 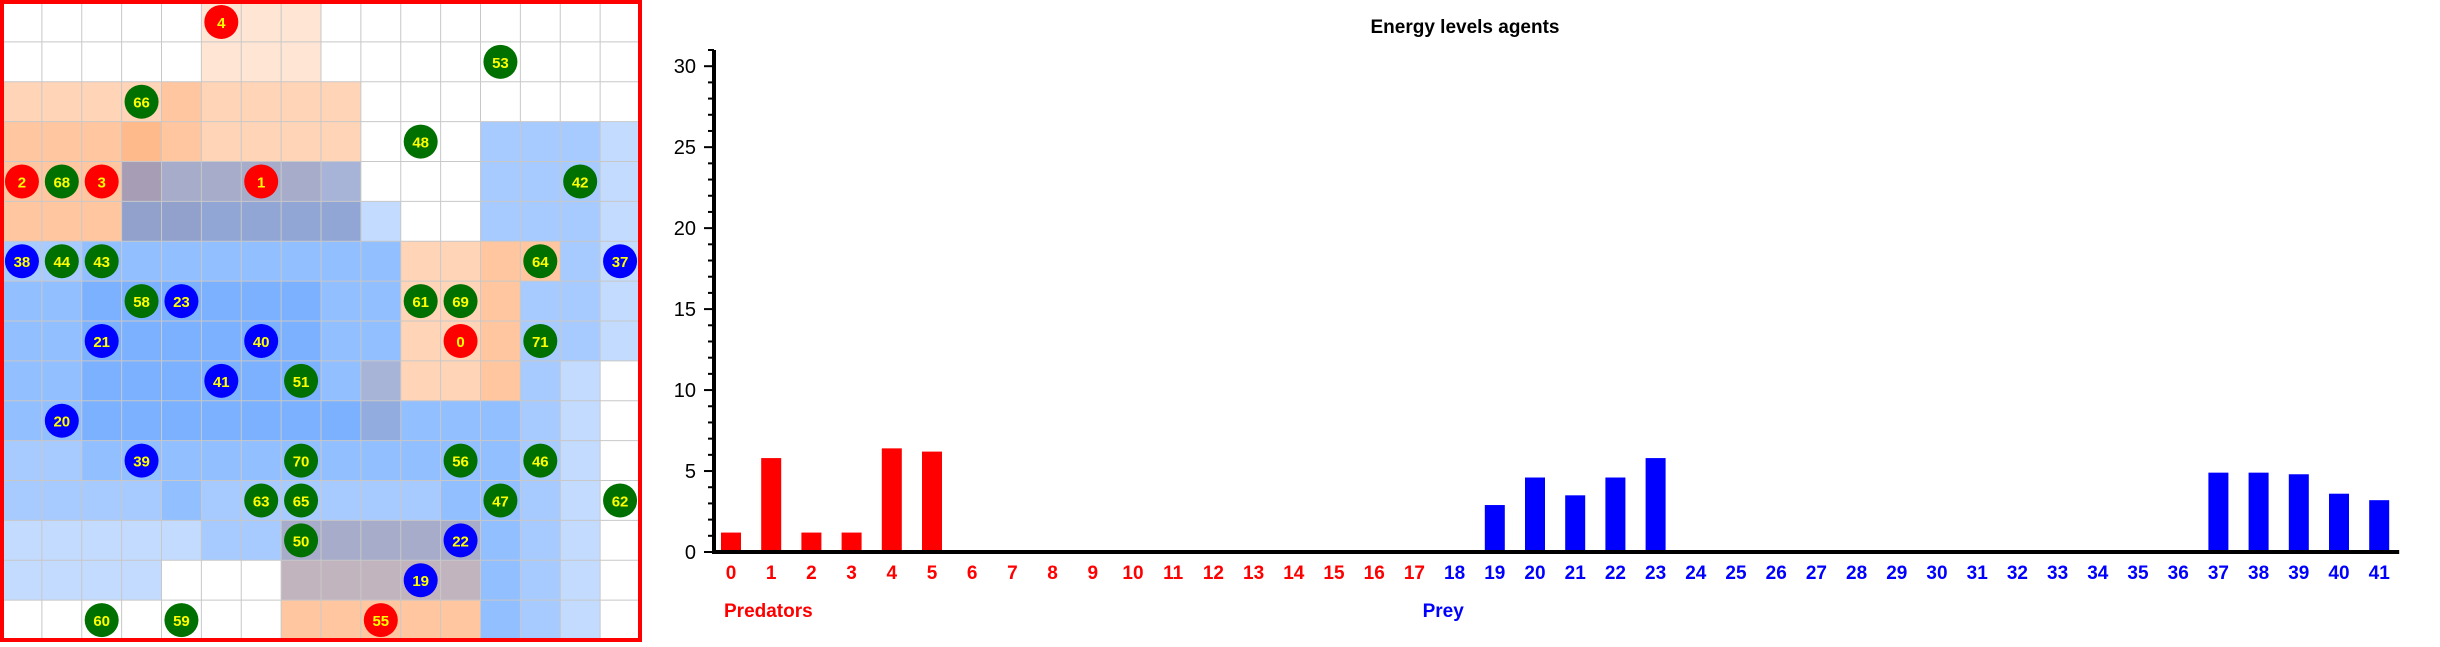 I want to click on x-tick-label: 25, so click(x=1736, y=573).